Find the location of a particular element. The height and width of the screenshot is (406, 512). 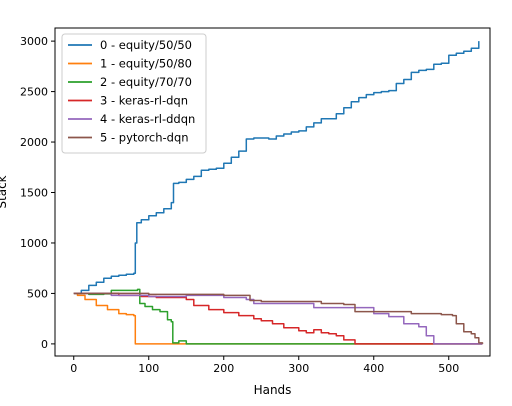

x-axis: 0 100 200 300 400 500 is located at coordinates (264, 365).